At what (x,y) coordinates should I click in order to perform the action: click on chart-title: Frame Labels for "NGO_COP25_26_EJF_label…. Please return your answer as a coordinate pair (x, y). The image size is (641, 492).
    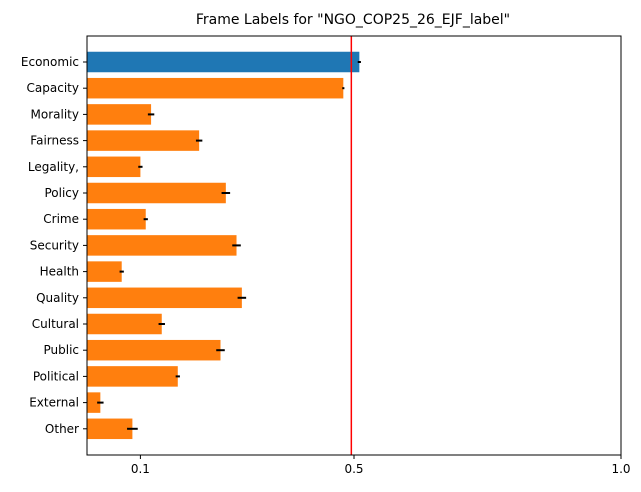
    Looking at the image, I should click on (353, 20).